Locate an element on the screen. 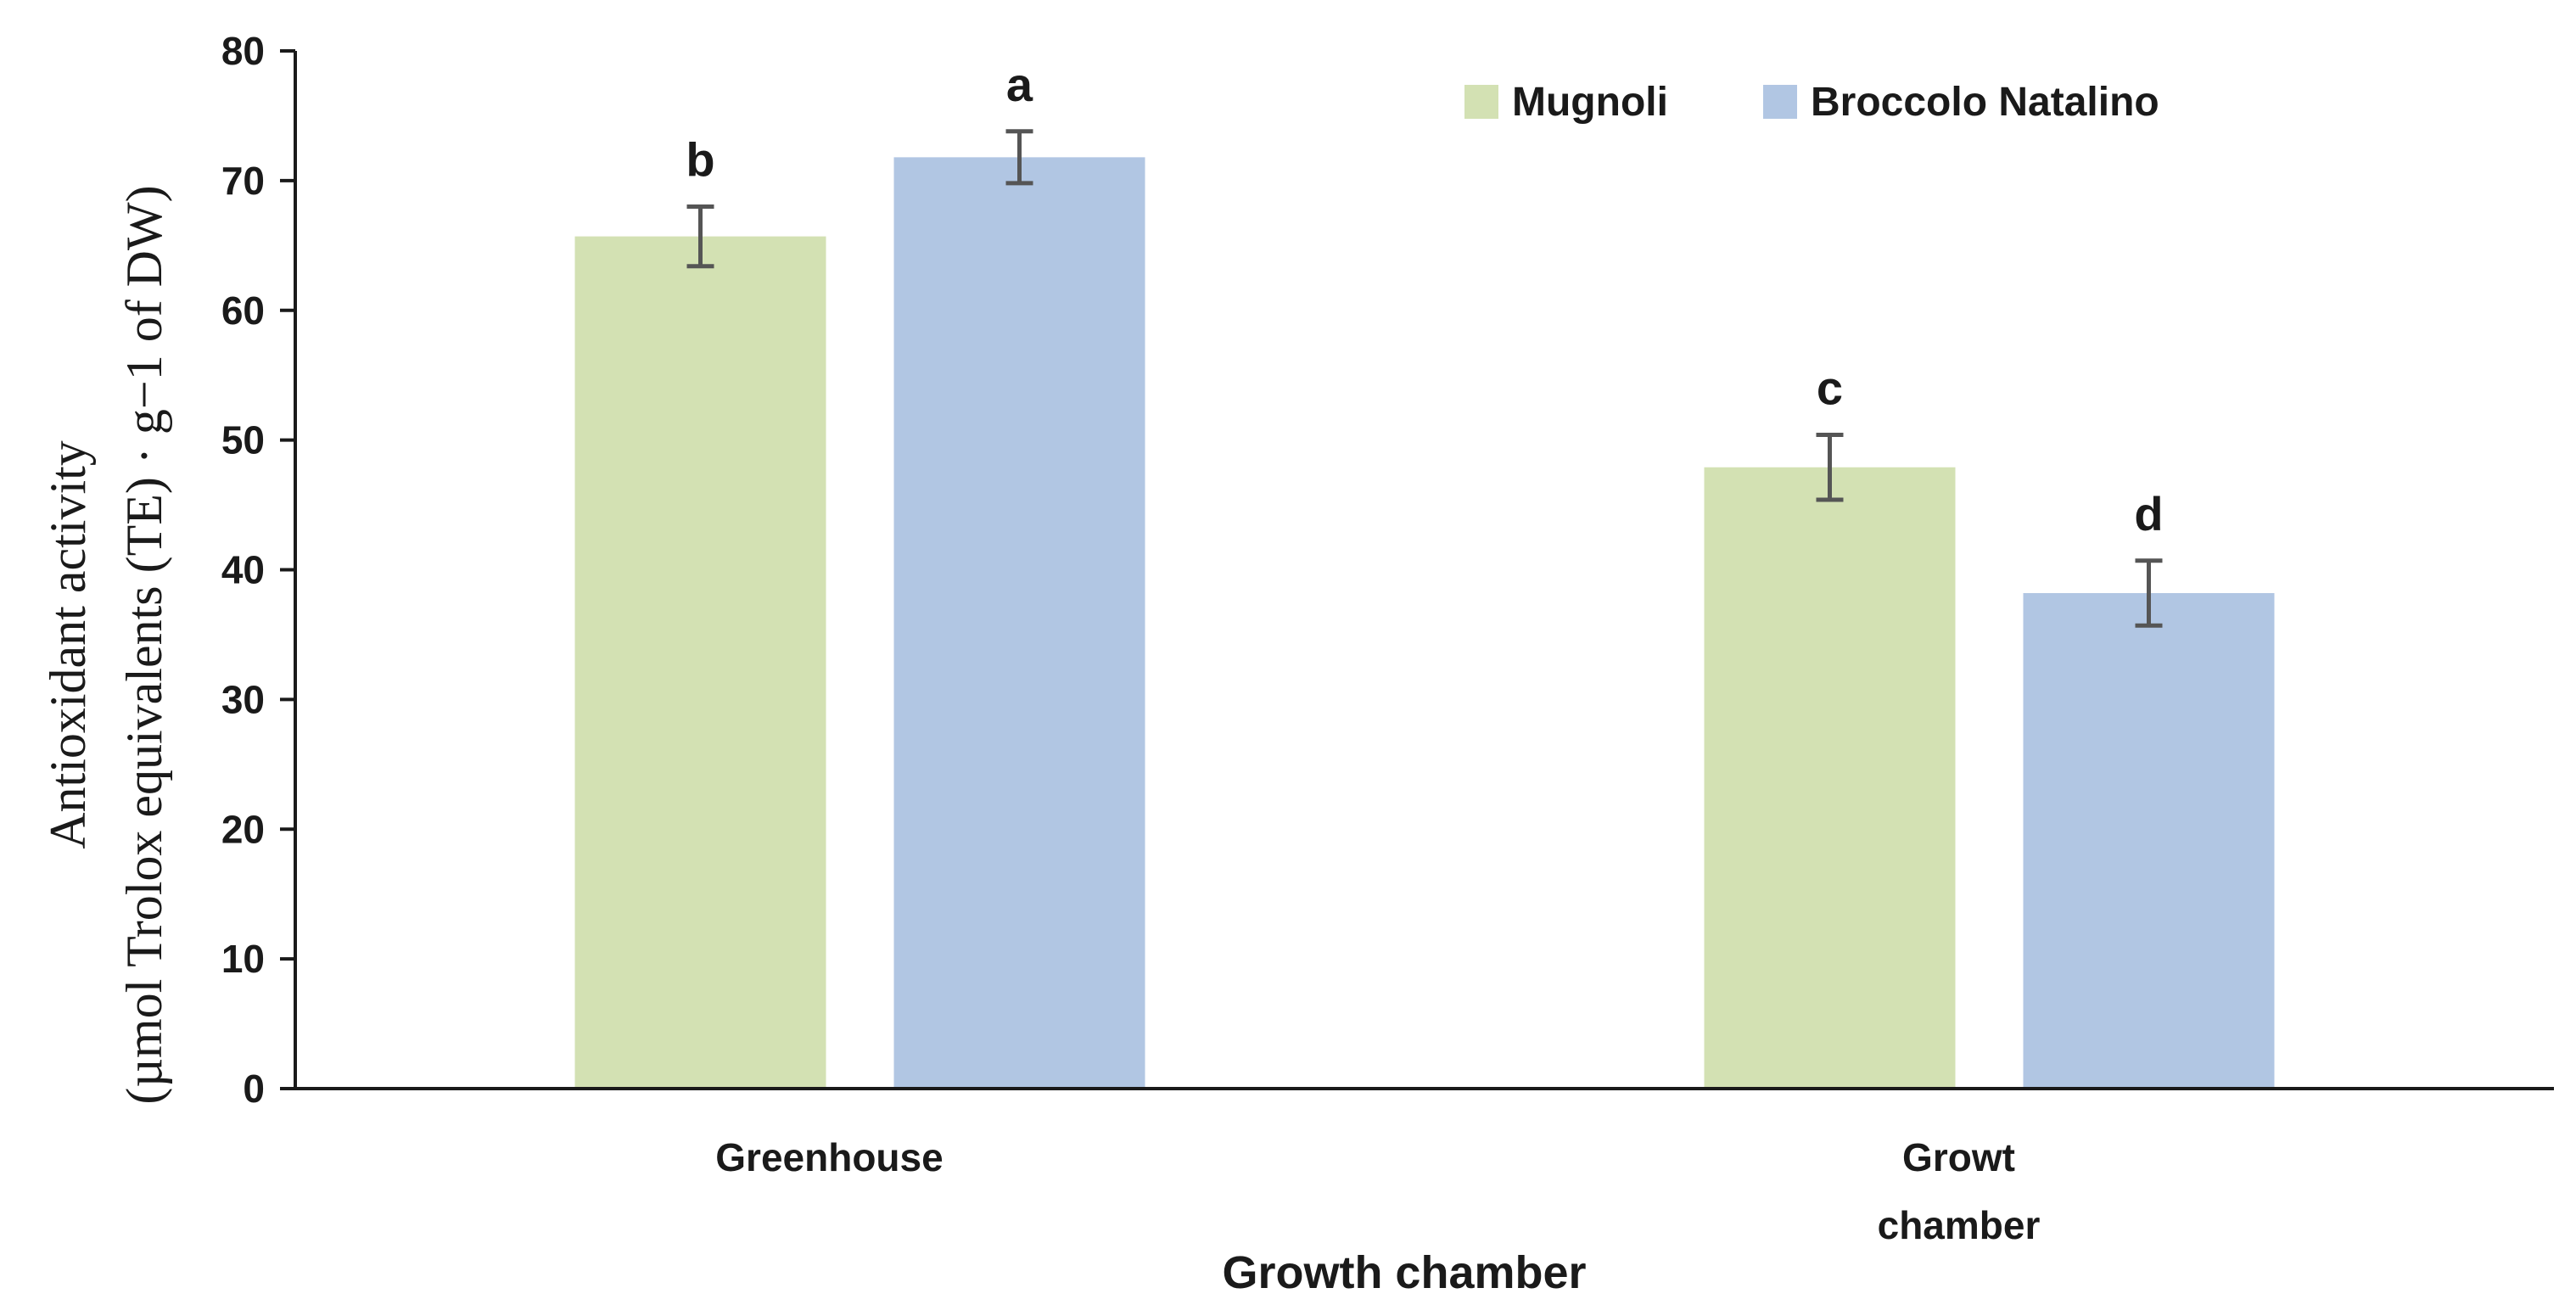  y-tick-label: 80 is located at coordinates (243, 51).